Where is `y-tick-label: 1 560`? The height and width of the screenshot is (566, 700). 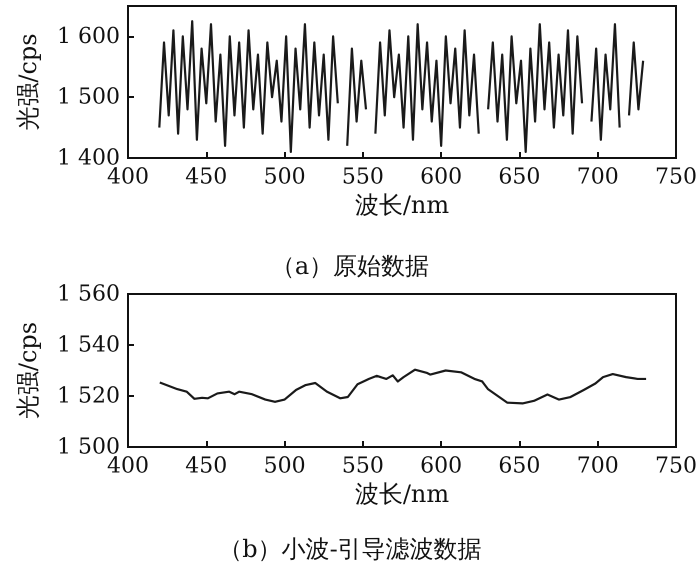
y-tick-label: 1 560 is located at coordinates (88, 294).